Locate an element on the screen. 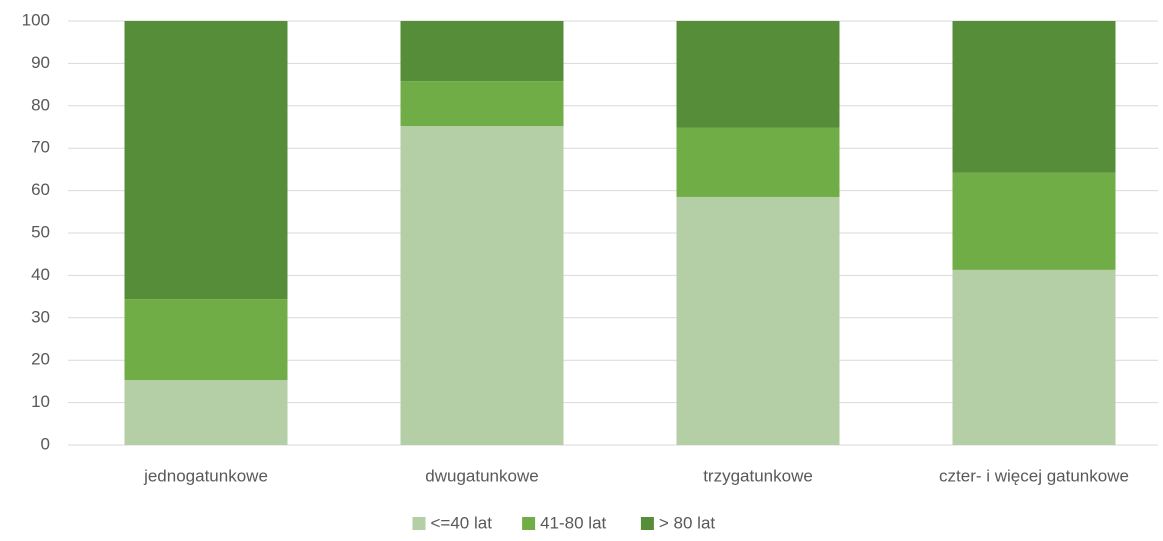  y-tick-label: 0 is located at coordinates (45, 443).